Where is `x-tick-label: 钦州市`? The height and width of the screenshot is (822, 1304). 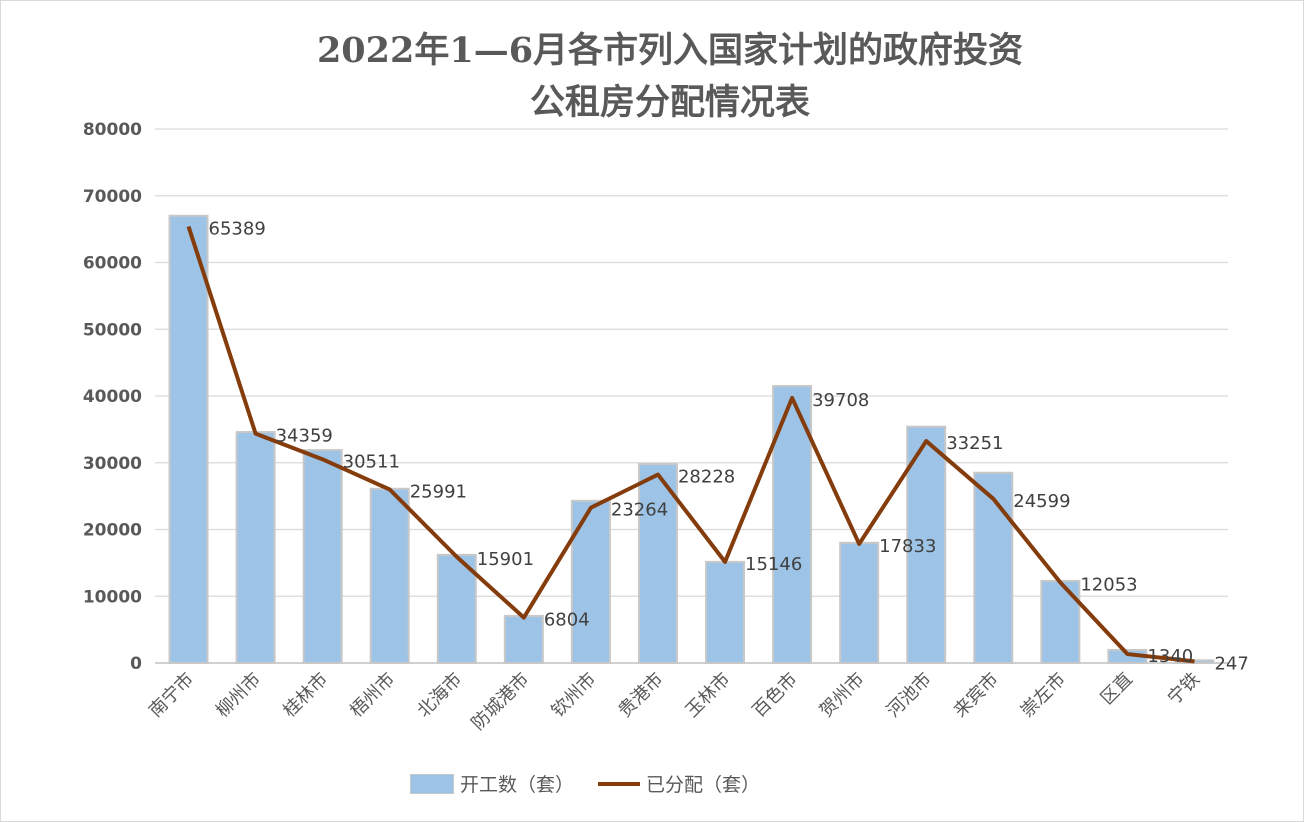 x-tick-label: 钦州市 is located at coordinates (573, 695).